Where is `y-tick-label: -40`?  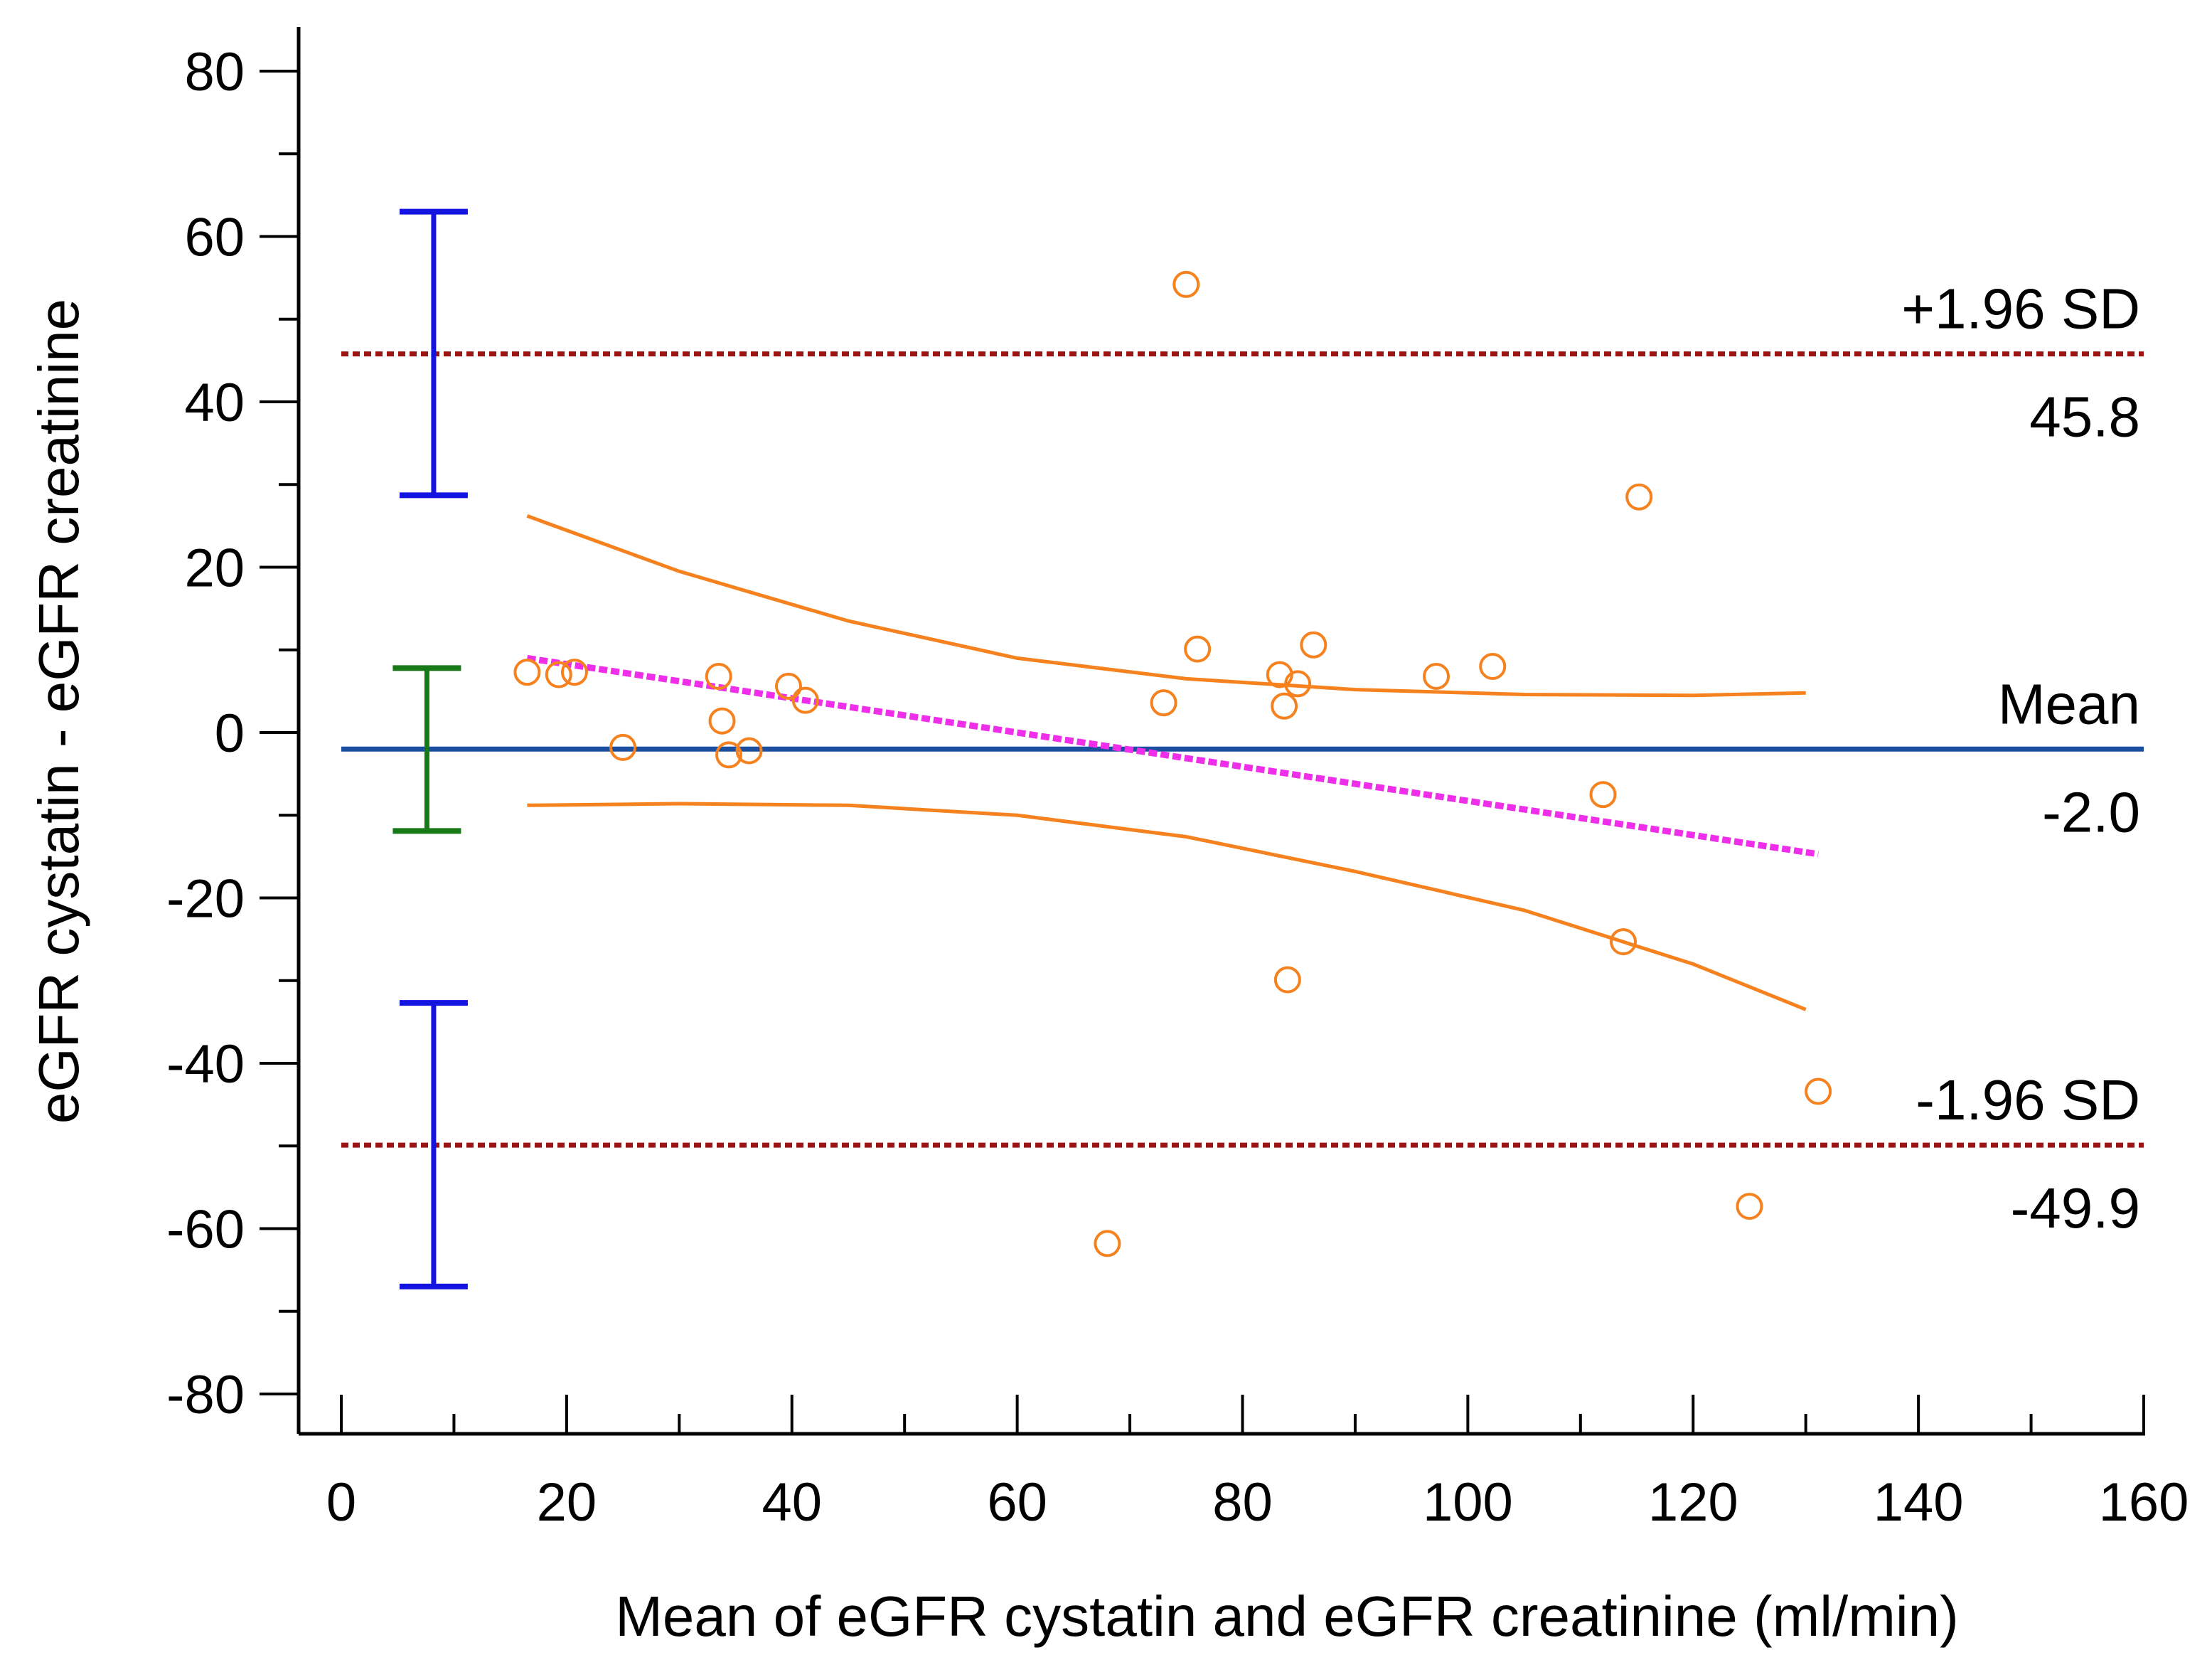
y-tick-label: -40 is located at coordinates (205, 1064).